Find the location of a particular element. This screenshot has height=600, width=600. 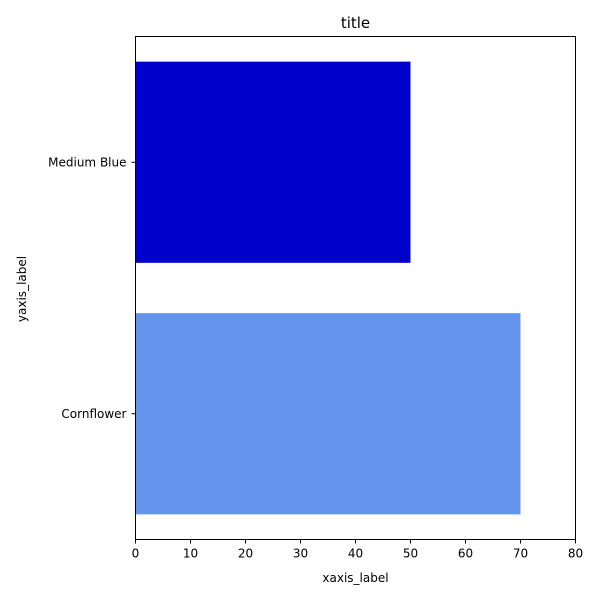

y-tick-label: Medium Blue is located at coordinates (87, 162).